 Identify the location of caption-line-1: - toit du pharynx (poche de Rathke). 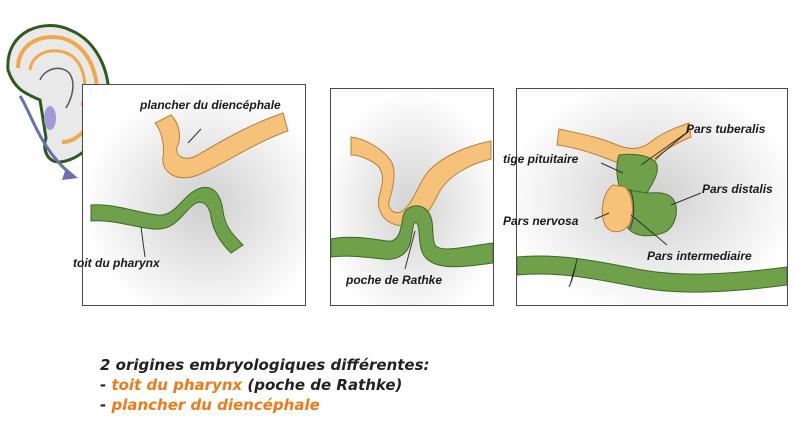
(265, 385).